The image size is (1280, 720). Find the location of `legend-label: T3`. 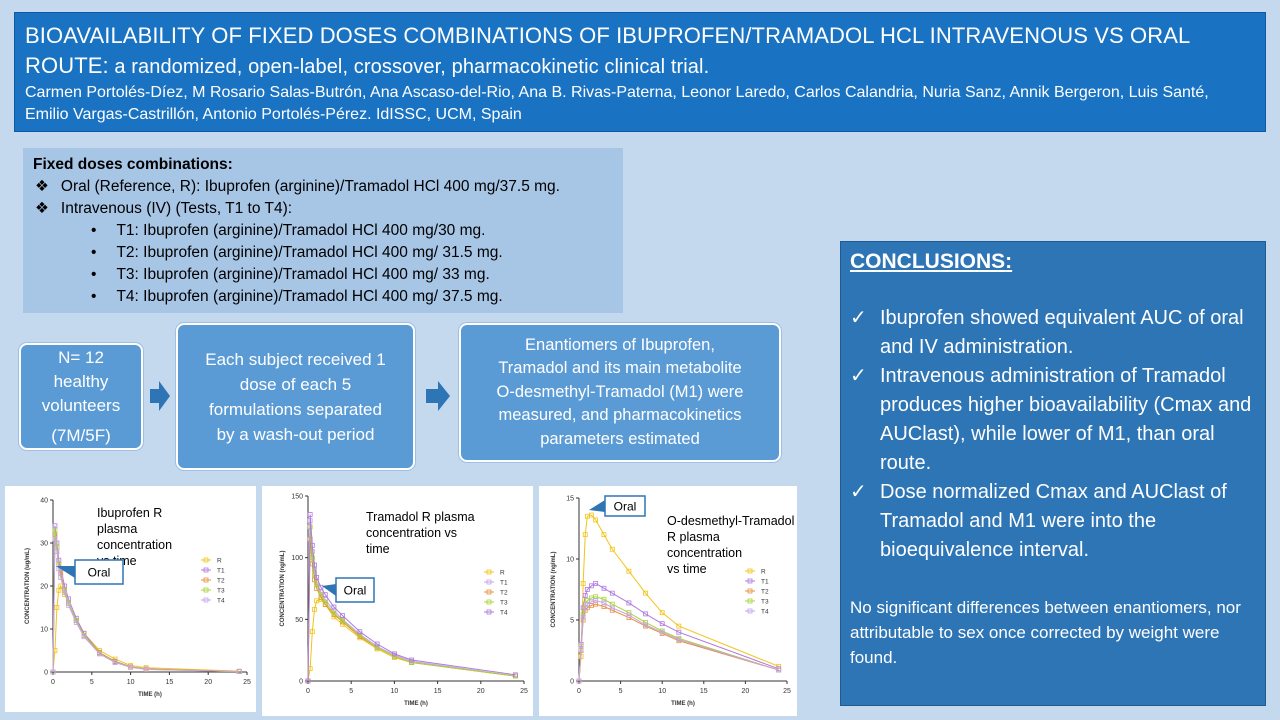

legend-label: T3 is located at coordinates (504, 603).